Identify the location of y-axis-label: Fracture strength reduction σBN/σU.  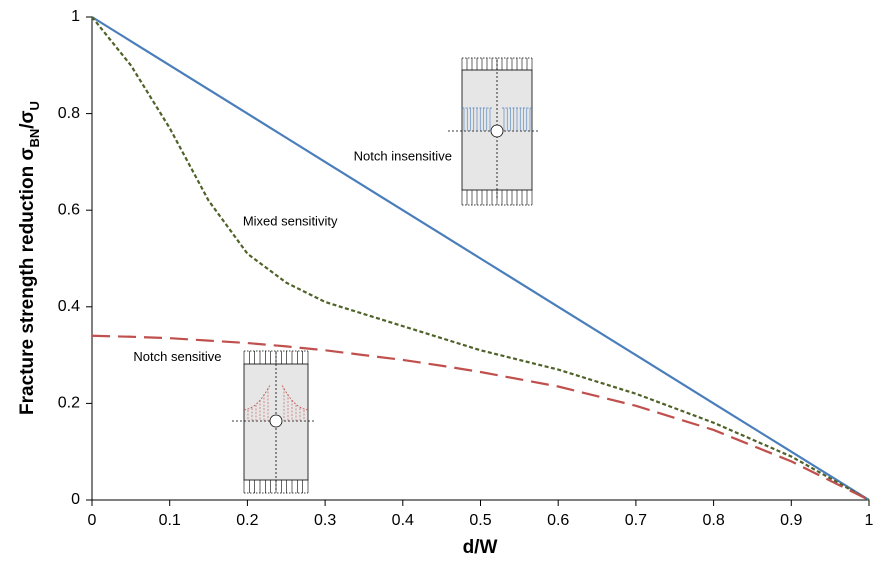
(29, 258).